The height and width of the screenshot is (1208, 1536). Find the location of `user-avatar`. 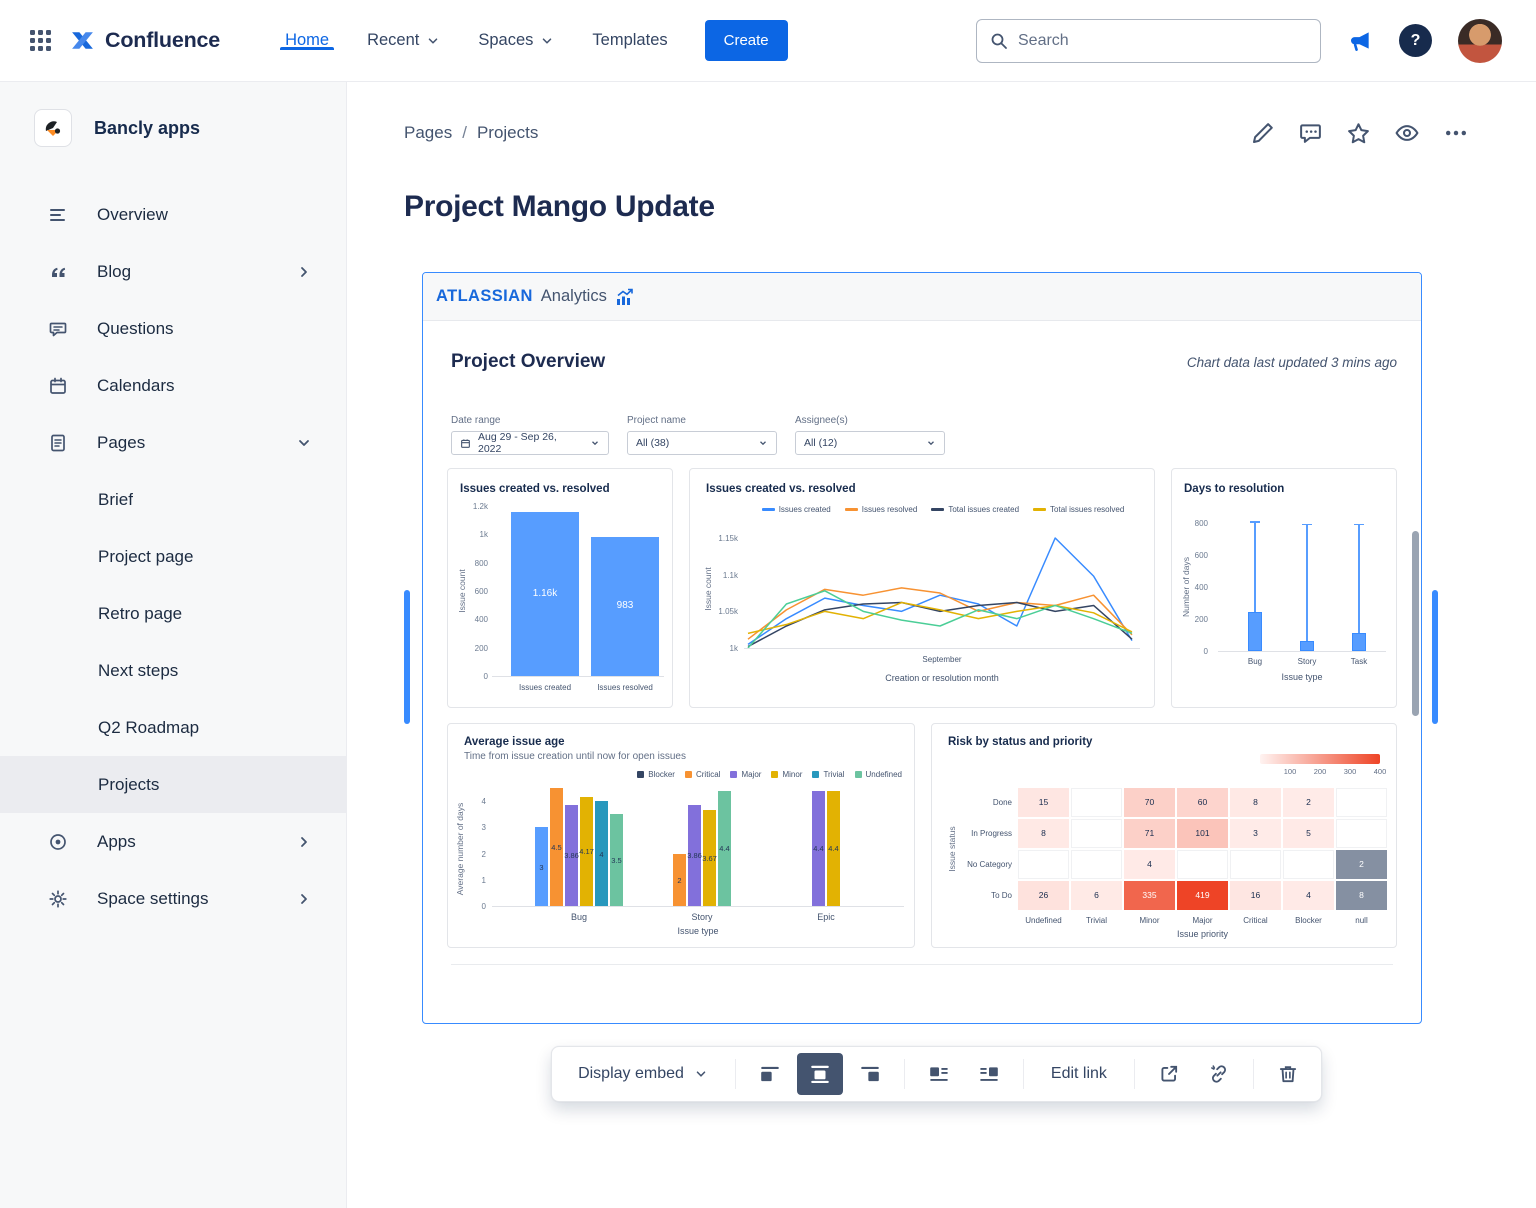

user-avatar is located at coordinates (1480, 40).